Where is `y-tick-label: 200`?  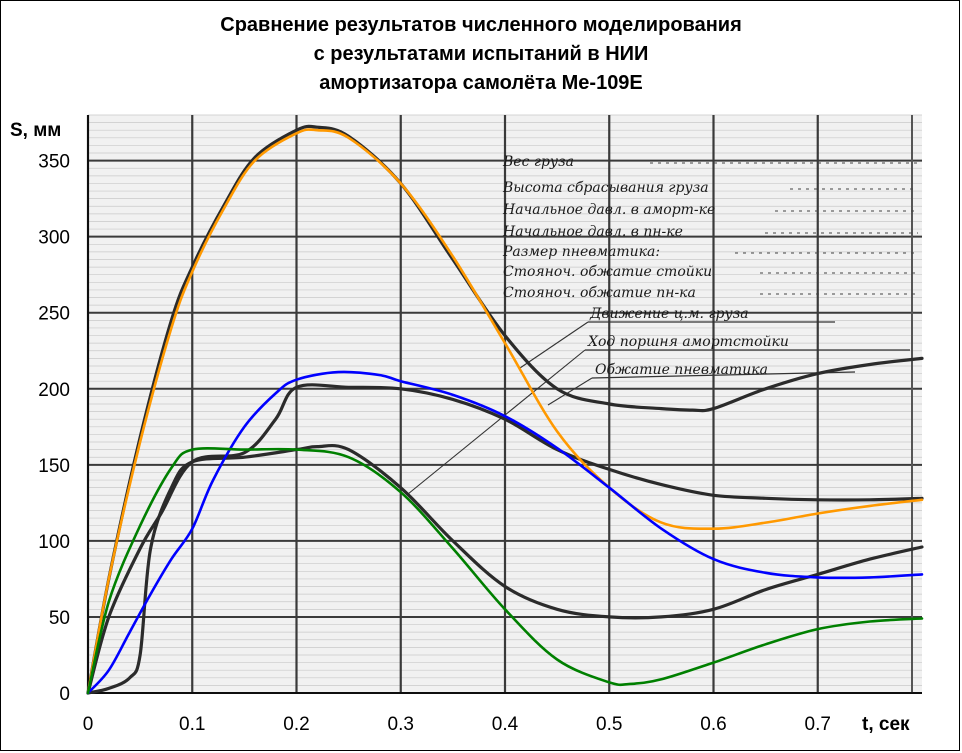
y-tick-label: 200 is located at coordinates (54, 390).